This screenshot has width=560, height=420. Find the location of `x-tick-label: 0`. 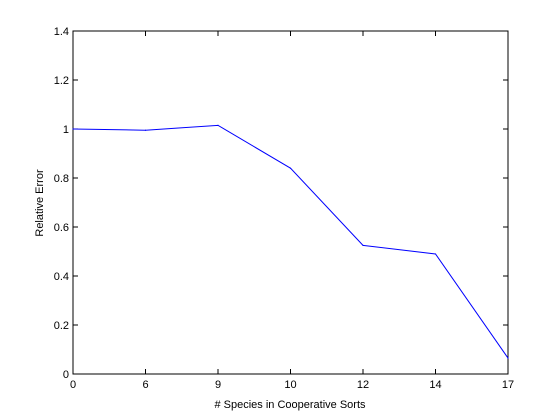

x-tick-label: 0 is located at coordinates (73, 385).